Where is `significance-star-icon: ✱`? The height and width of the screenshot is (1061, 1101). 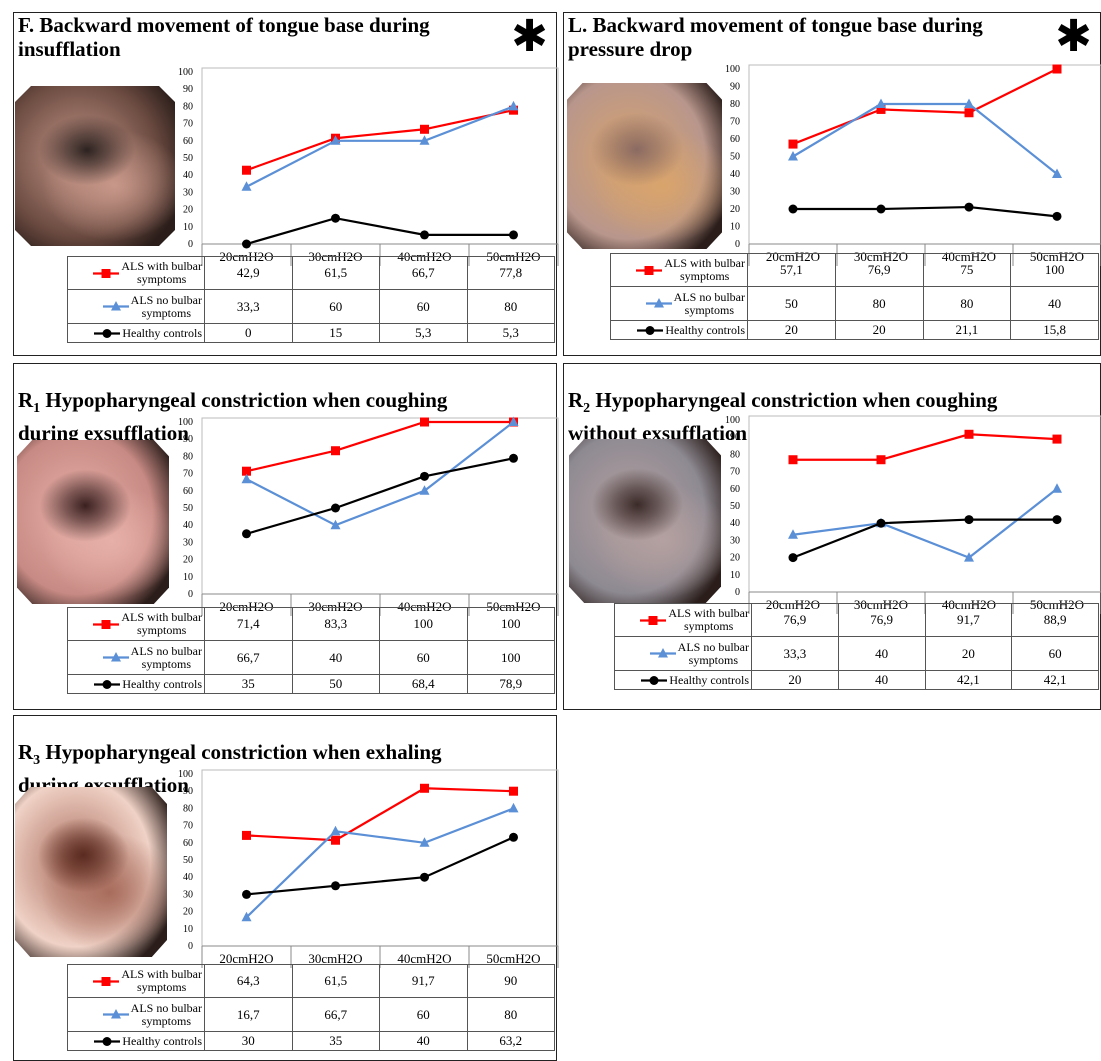
significance-star-icon: ✱ is located at coordinates (1073, 36).